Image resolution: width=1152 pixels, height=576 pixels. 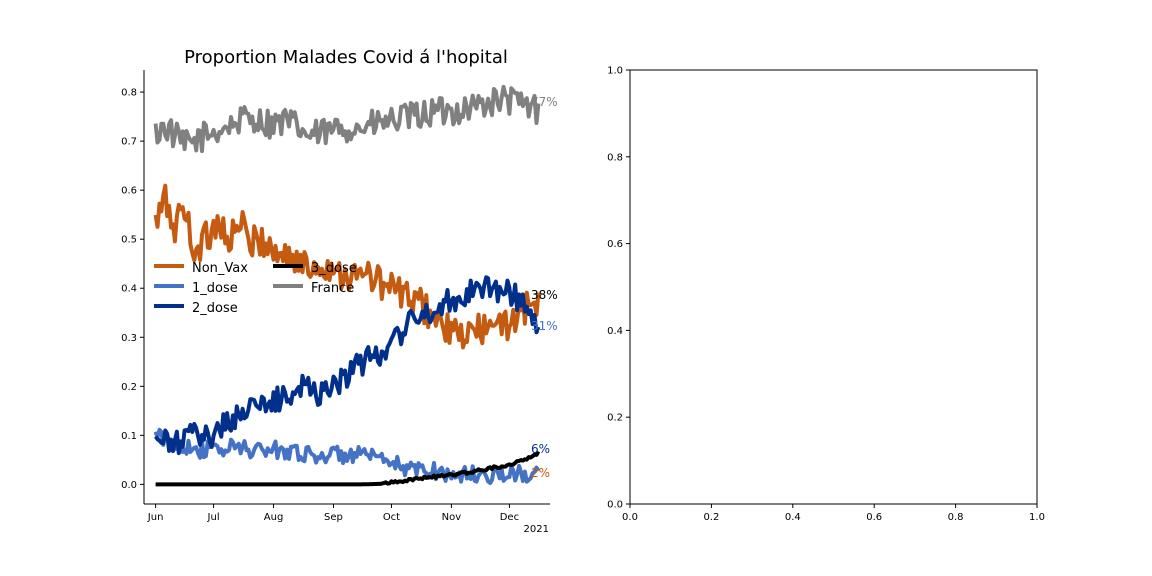 I want to click on x-year-label: 2021, so click(x=536, y=529).